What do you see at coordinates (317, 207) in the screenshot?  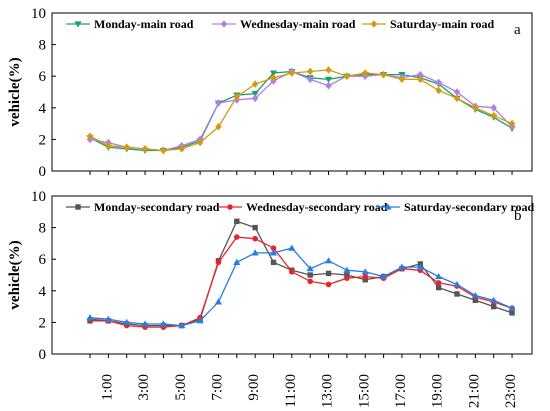 I see `legend-label: Wednesday-secondary road` at bounding box center [317, 207].